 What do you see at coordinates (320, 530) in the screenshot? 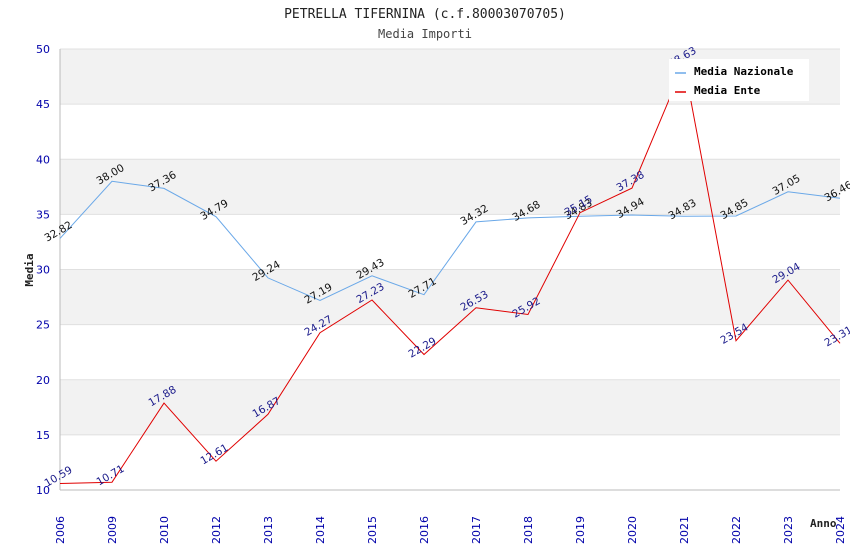
I see `x-tick-label: 2014` at bounding box center [320, 530].